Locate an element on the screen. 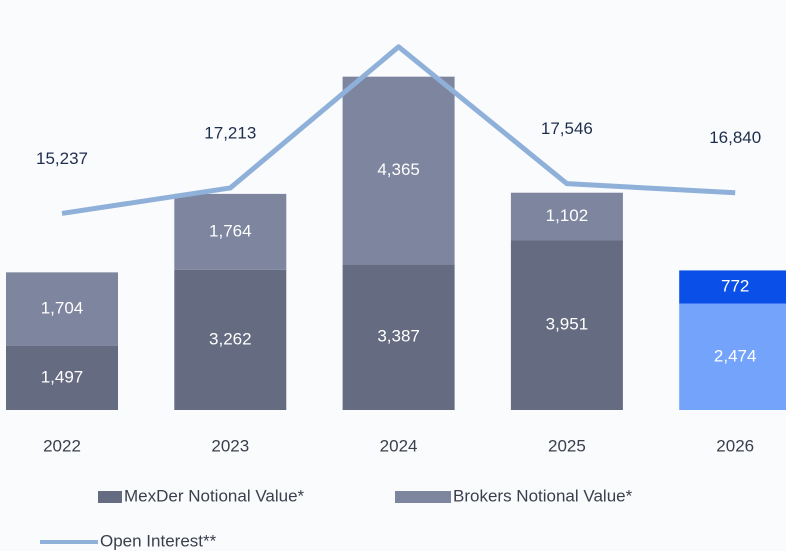 This screenshot has width=786, height=551. data-label: 4,365 is located at coordinates (398, 169).